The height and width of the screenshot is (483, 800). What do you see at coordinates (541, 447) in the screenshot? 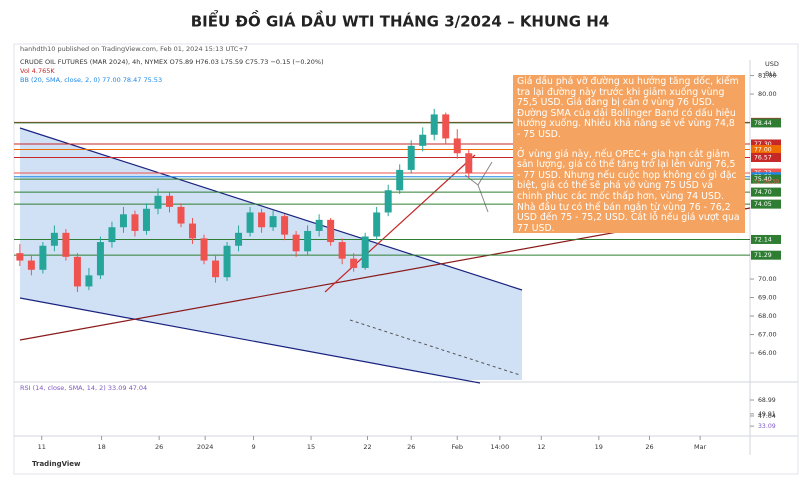
I see `x-tick-label: 12` at bounding box center [541, 447].